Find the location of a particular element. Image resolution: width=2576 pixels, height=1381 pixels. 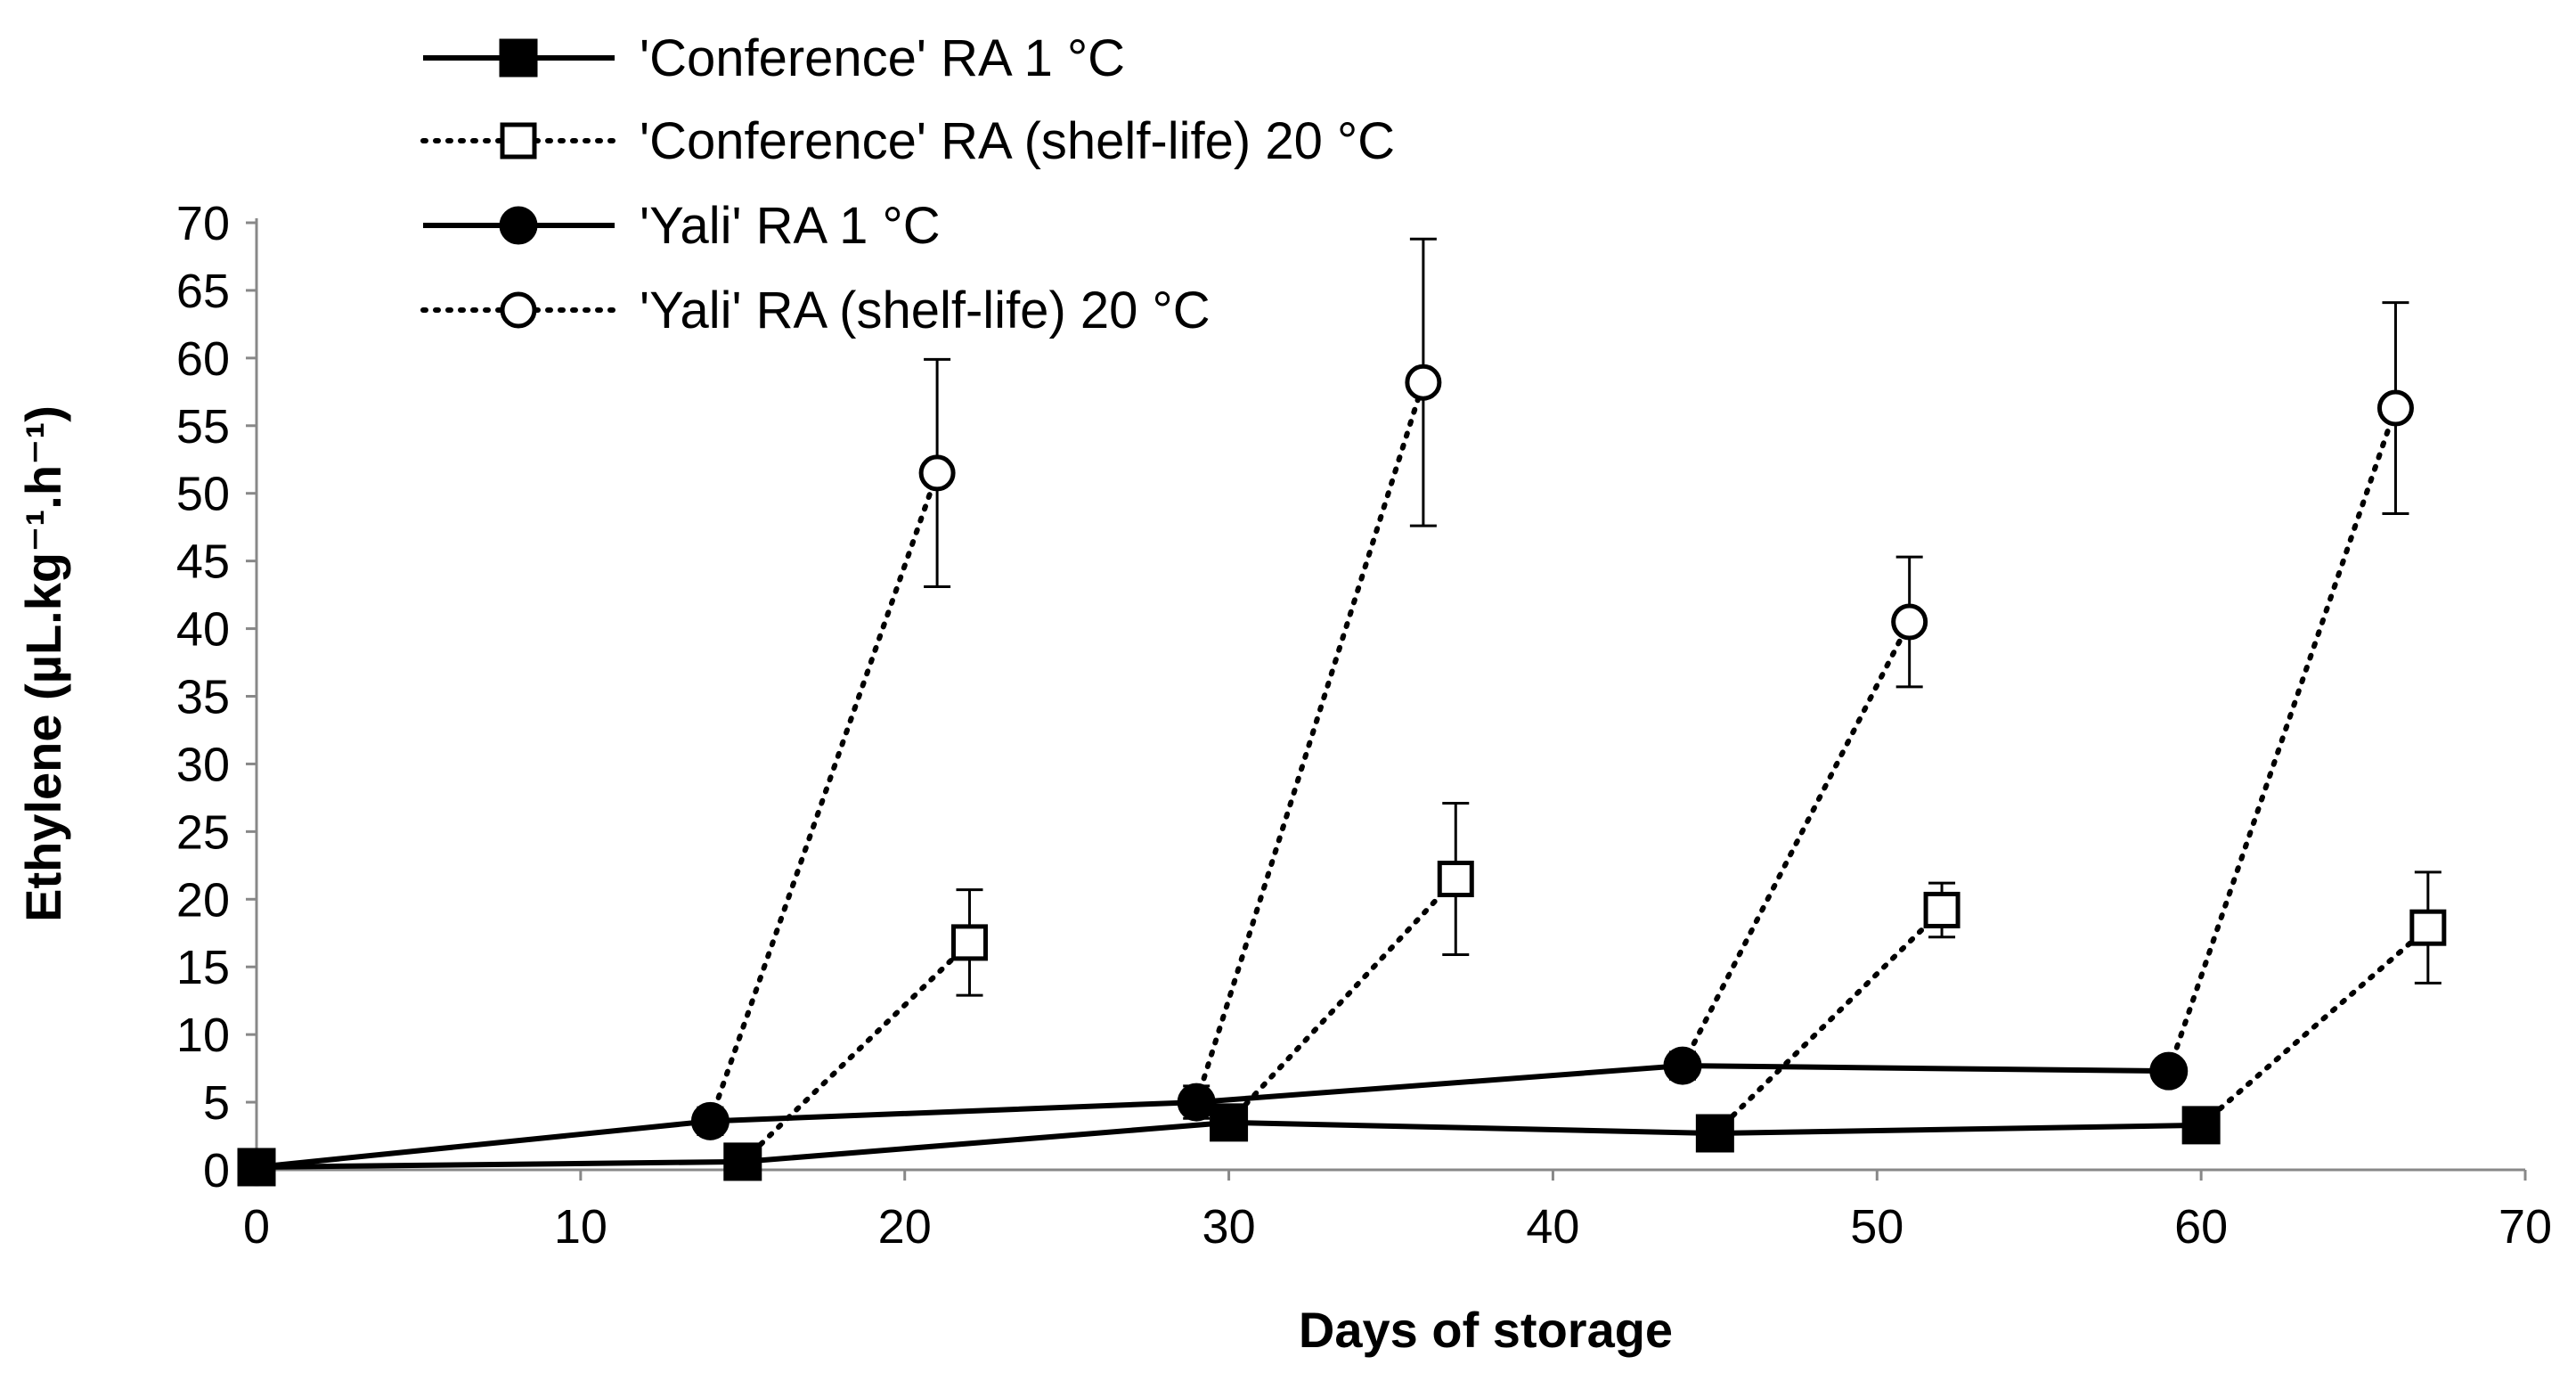

y-tick-label: 65 is located at coordinates (203, 291).